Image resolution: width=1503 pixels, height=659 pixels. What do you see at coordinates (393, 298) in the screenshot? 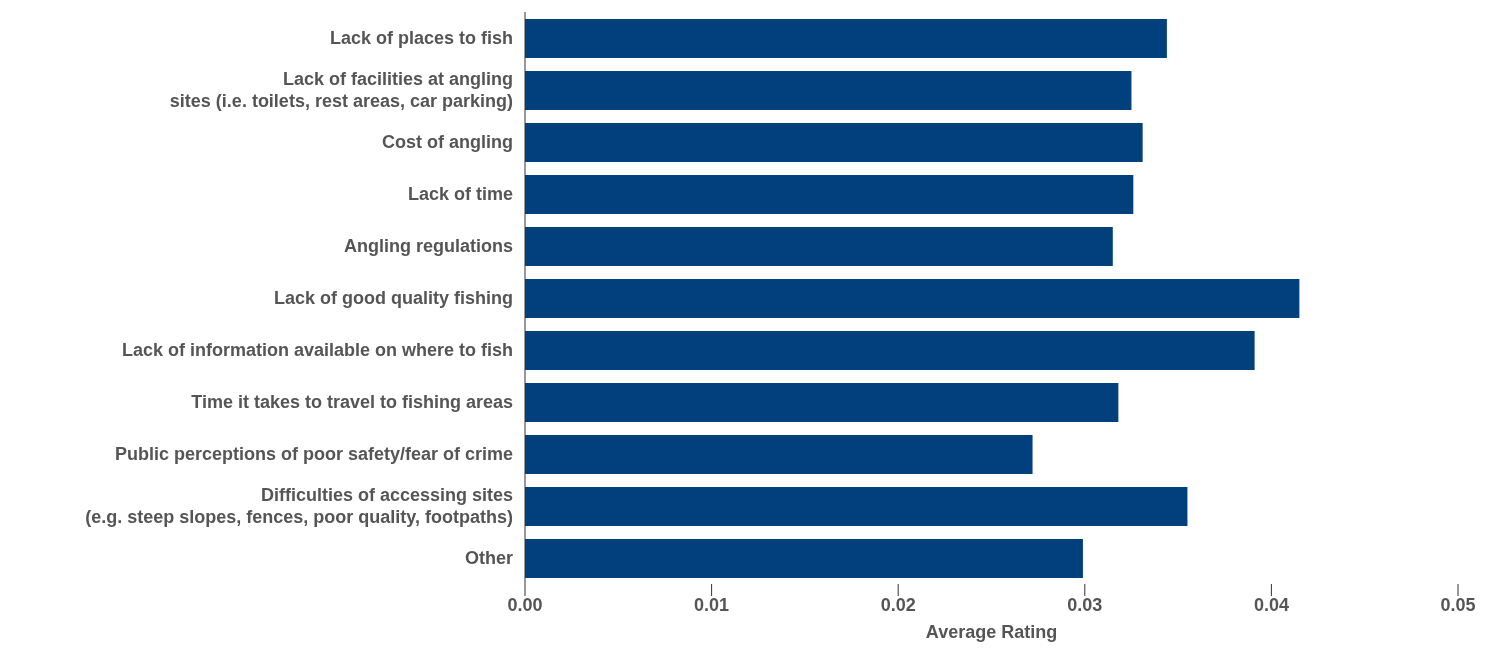
I see `y-tick-label: Lack of good quality fishing` at bounding box center [393, 298].